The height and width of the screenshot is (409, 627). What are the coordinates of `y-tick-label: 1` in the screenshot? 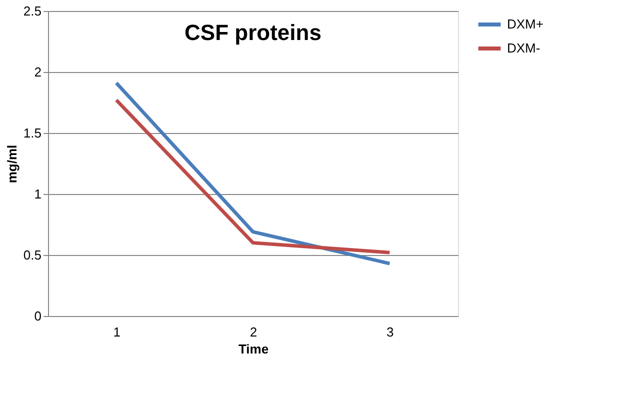 It's located at (38, 194).